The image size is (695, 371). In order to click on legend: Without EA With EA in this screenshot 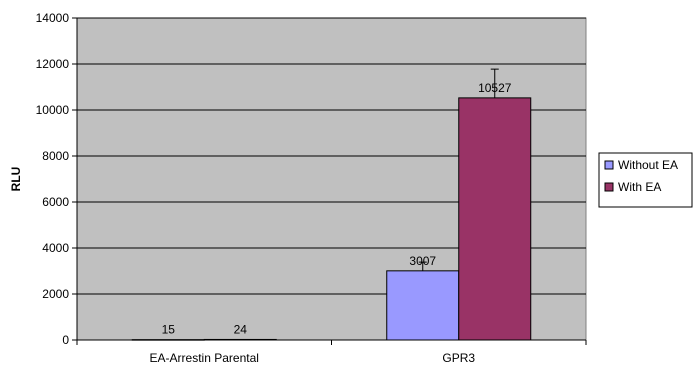, I will do `click(645, 180)`.